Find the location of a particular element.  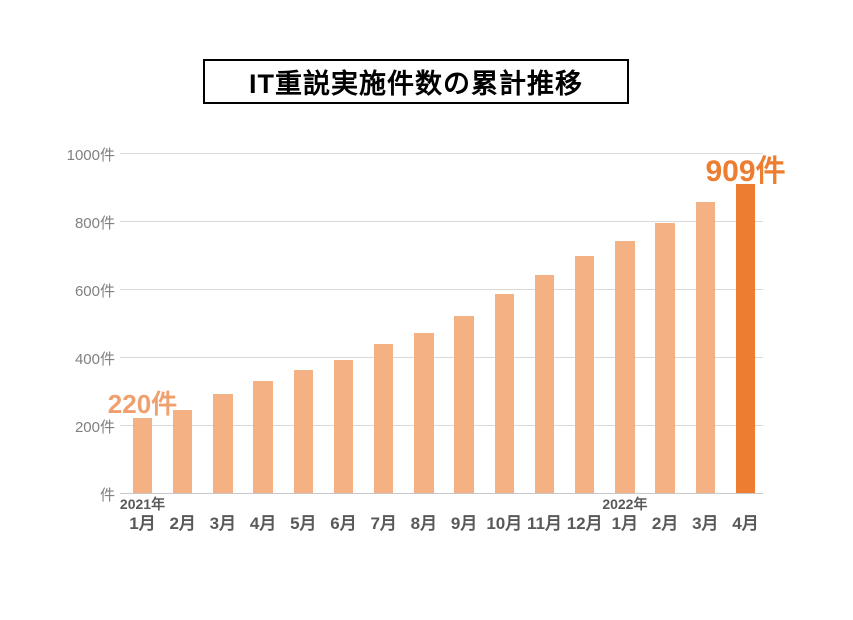

value-annotation: 220件 is located at coordinates (142, 404).